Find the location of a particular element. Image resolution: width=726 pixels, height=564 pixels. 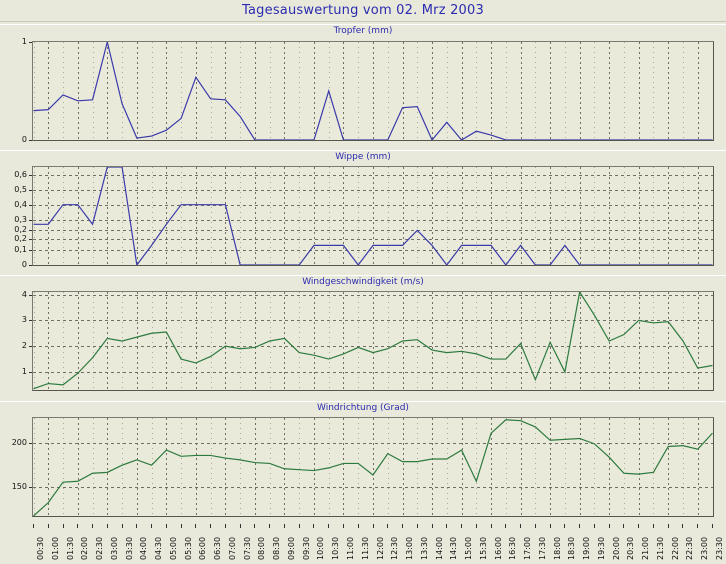

x-axis-tick-label: 15:30 is located at coordinates (483, 548).